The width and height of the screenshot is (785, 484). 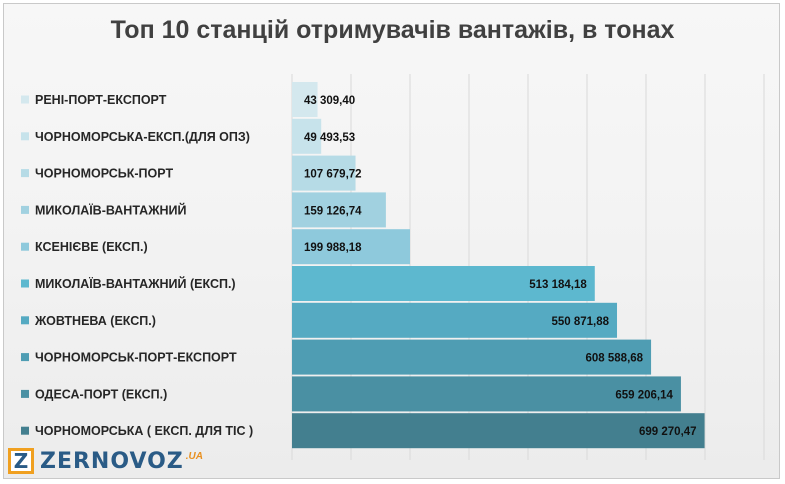 I want to click on category-label: ЧОРНОМОРСЬКА-ЕКСП.(ДЛЯ ОПЗ), so click(x=142, y=137).